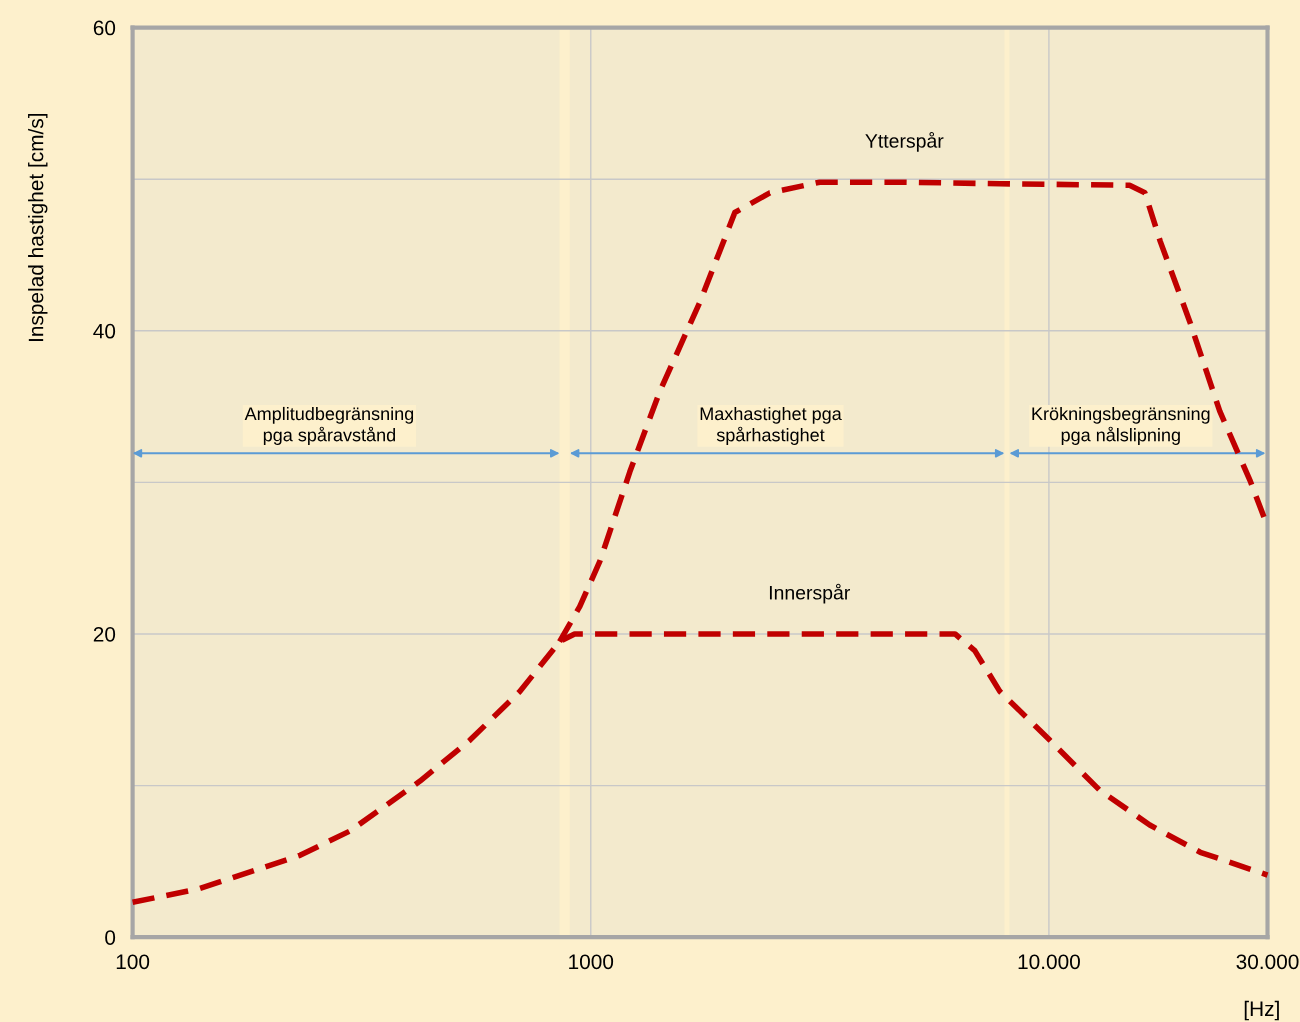  I want to click on band-label: Amplitudbegränsning pga spåravstånd, so click(329, 425).